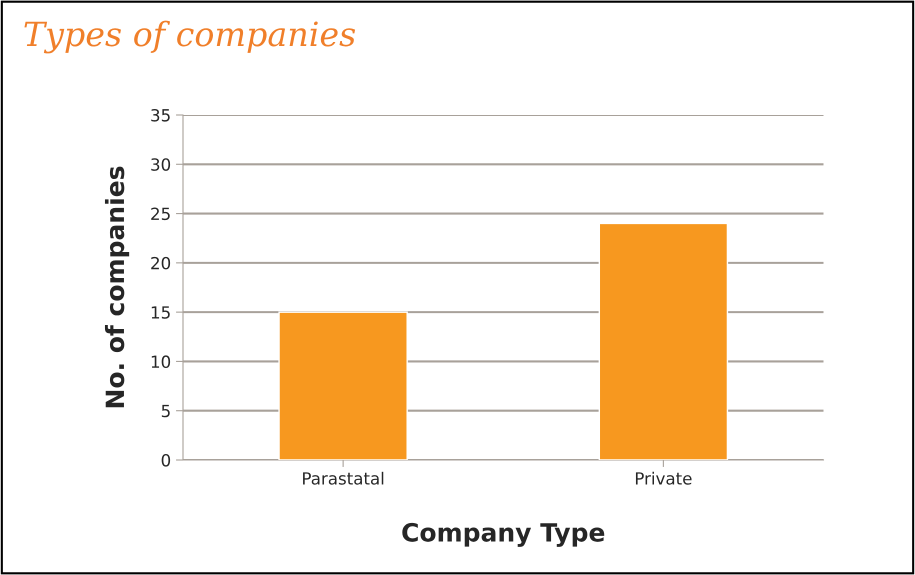  Describe the element at coordinates (117, 287) in the screenshot. I see `y-axis-title: No. of companies` at that location.